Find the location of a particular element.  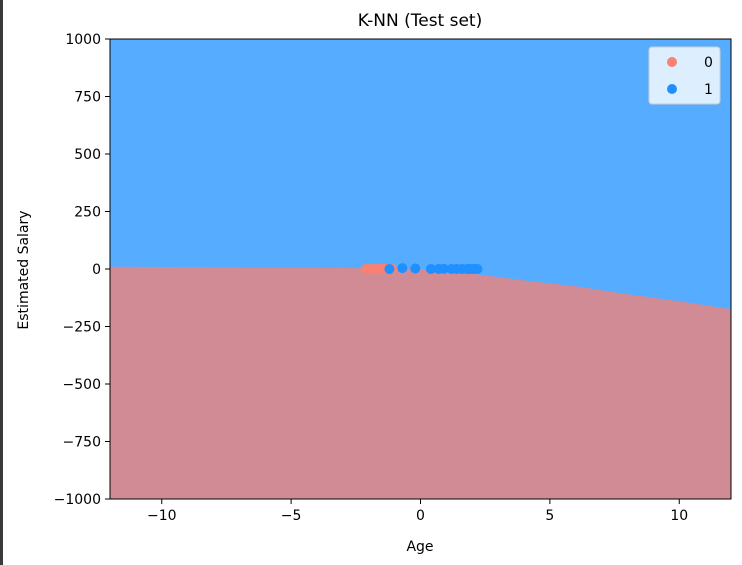

x-axis-ticks: −10 −5 0 5 10 is located at coordinates (417, 511).